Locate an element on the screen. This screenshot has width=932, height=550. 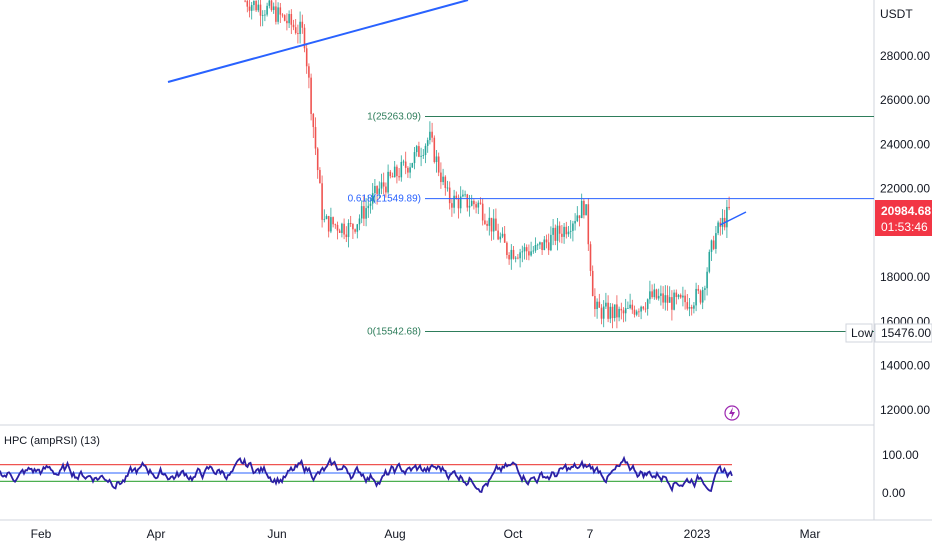
price-tick-label: 12000.00 is located at coordinates (905, 410).